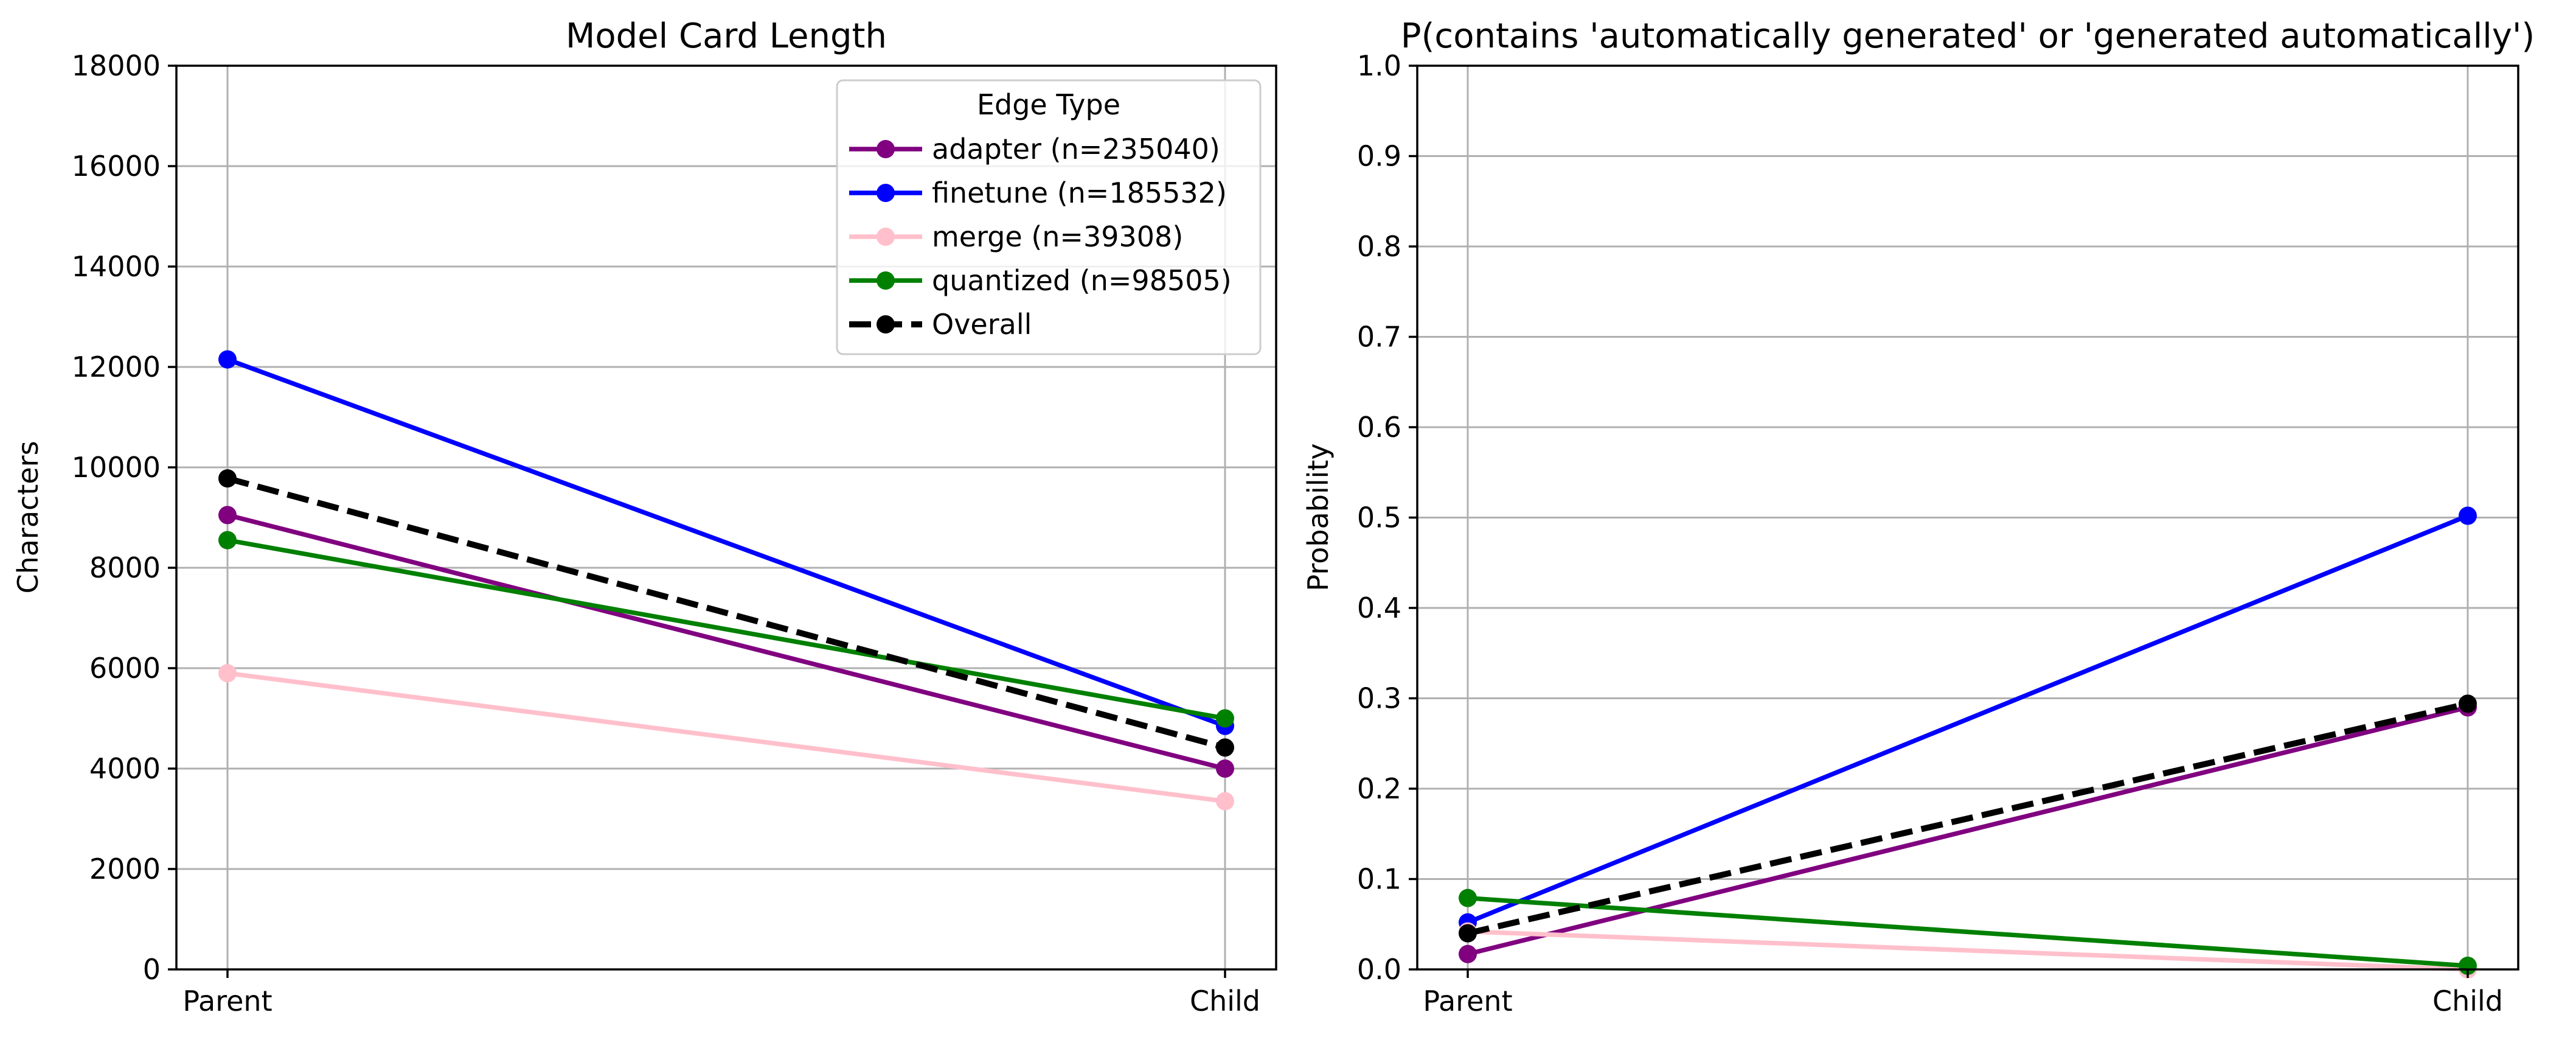 The width and height of the screenshot is (2576, 1040). Describe the element at coordinates (1057, 236) in the screenshot. I see `legend-entry-label: merge (n=39308)` at that location.